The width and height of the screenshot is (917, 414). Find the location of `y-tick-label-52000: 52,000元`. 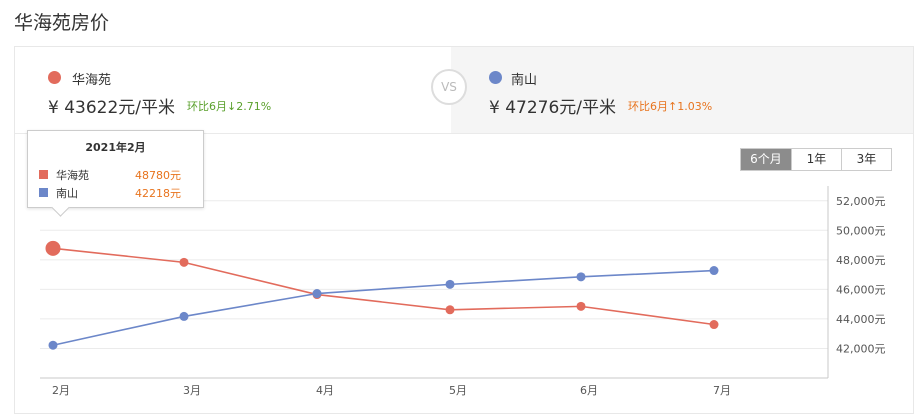

y-tick-label-52000: 52,000元 is located at coordinates (861, 201).